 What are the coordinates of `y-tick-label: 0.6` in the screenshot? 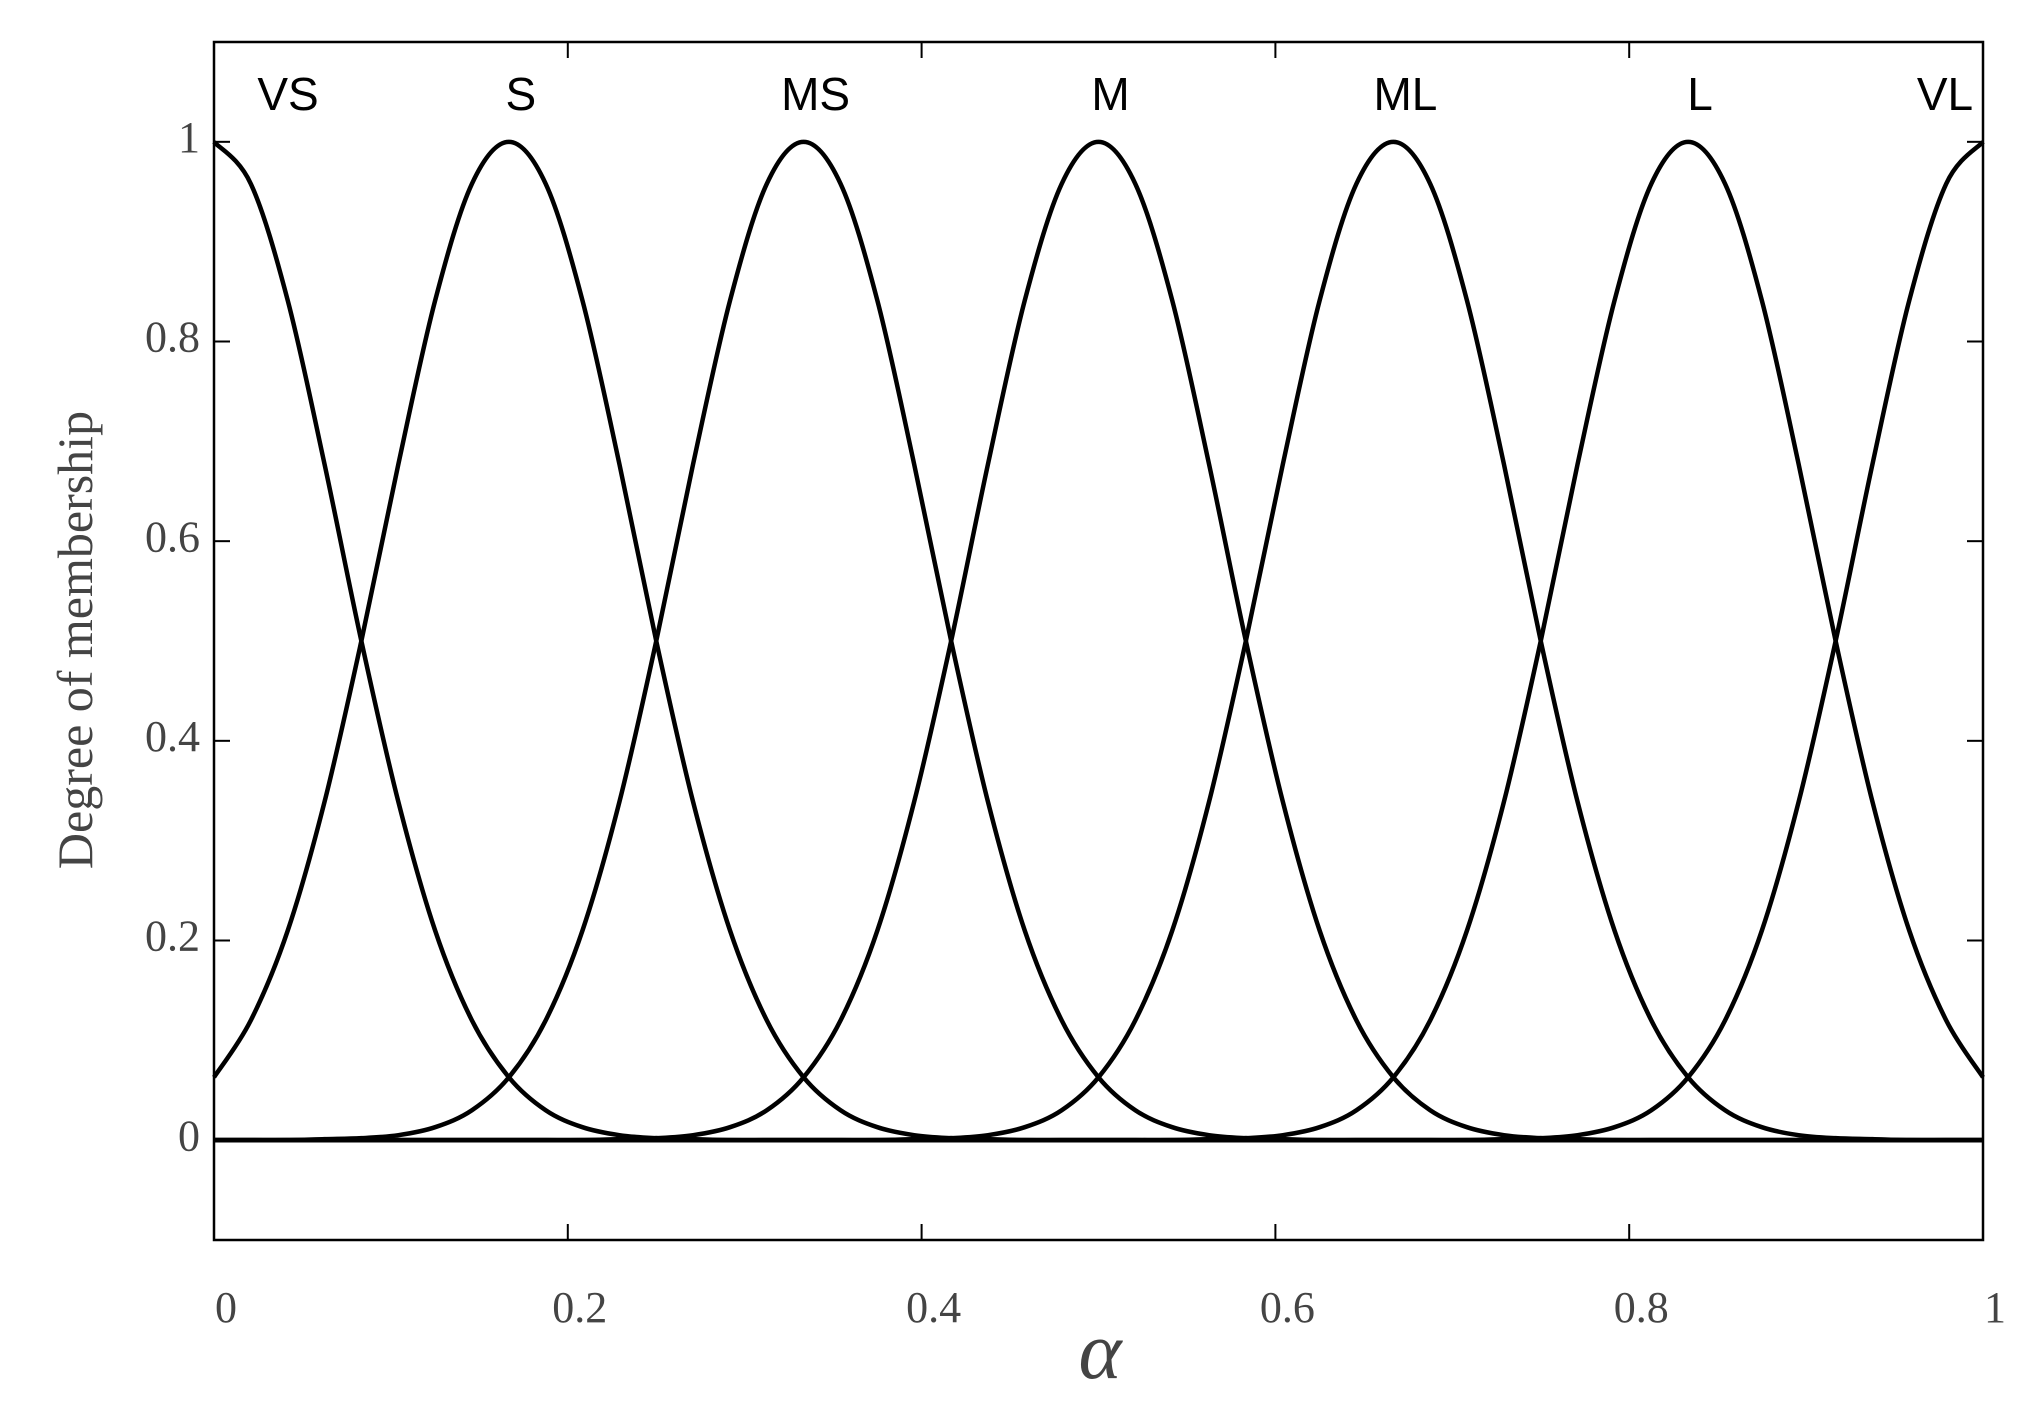 It's located at (172, 536).